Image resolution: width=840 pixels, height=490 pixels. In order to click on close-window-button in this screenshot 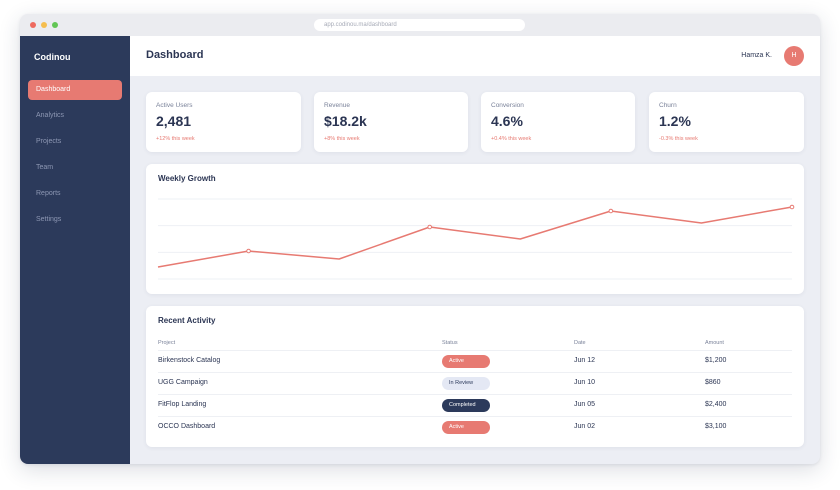, I will do `click(33, 25)`.